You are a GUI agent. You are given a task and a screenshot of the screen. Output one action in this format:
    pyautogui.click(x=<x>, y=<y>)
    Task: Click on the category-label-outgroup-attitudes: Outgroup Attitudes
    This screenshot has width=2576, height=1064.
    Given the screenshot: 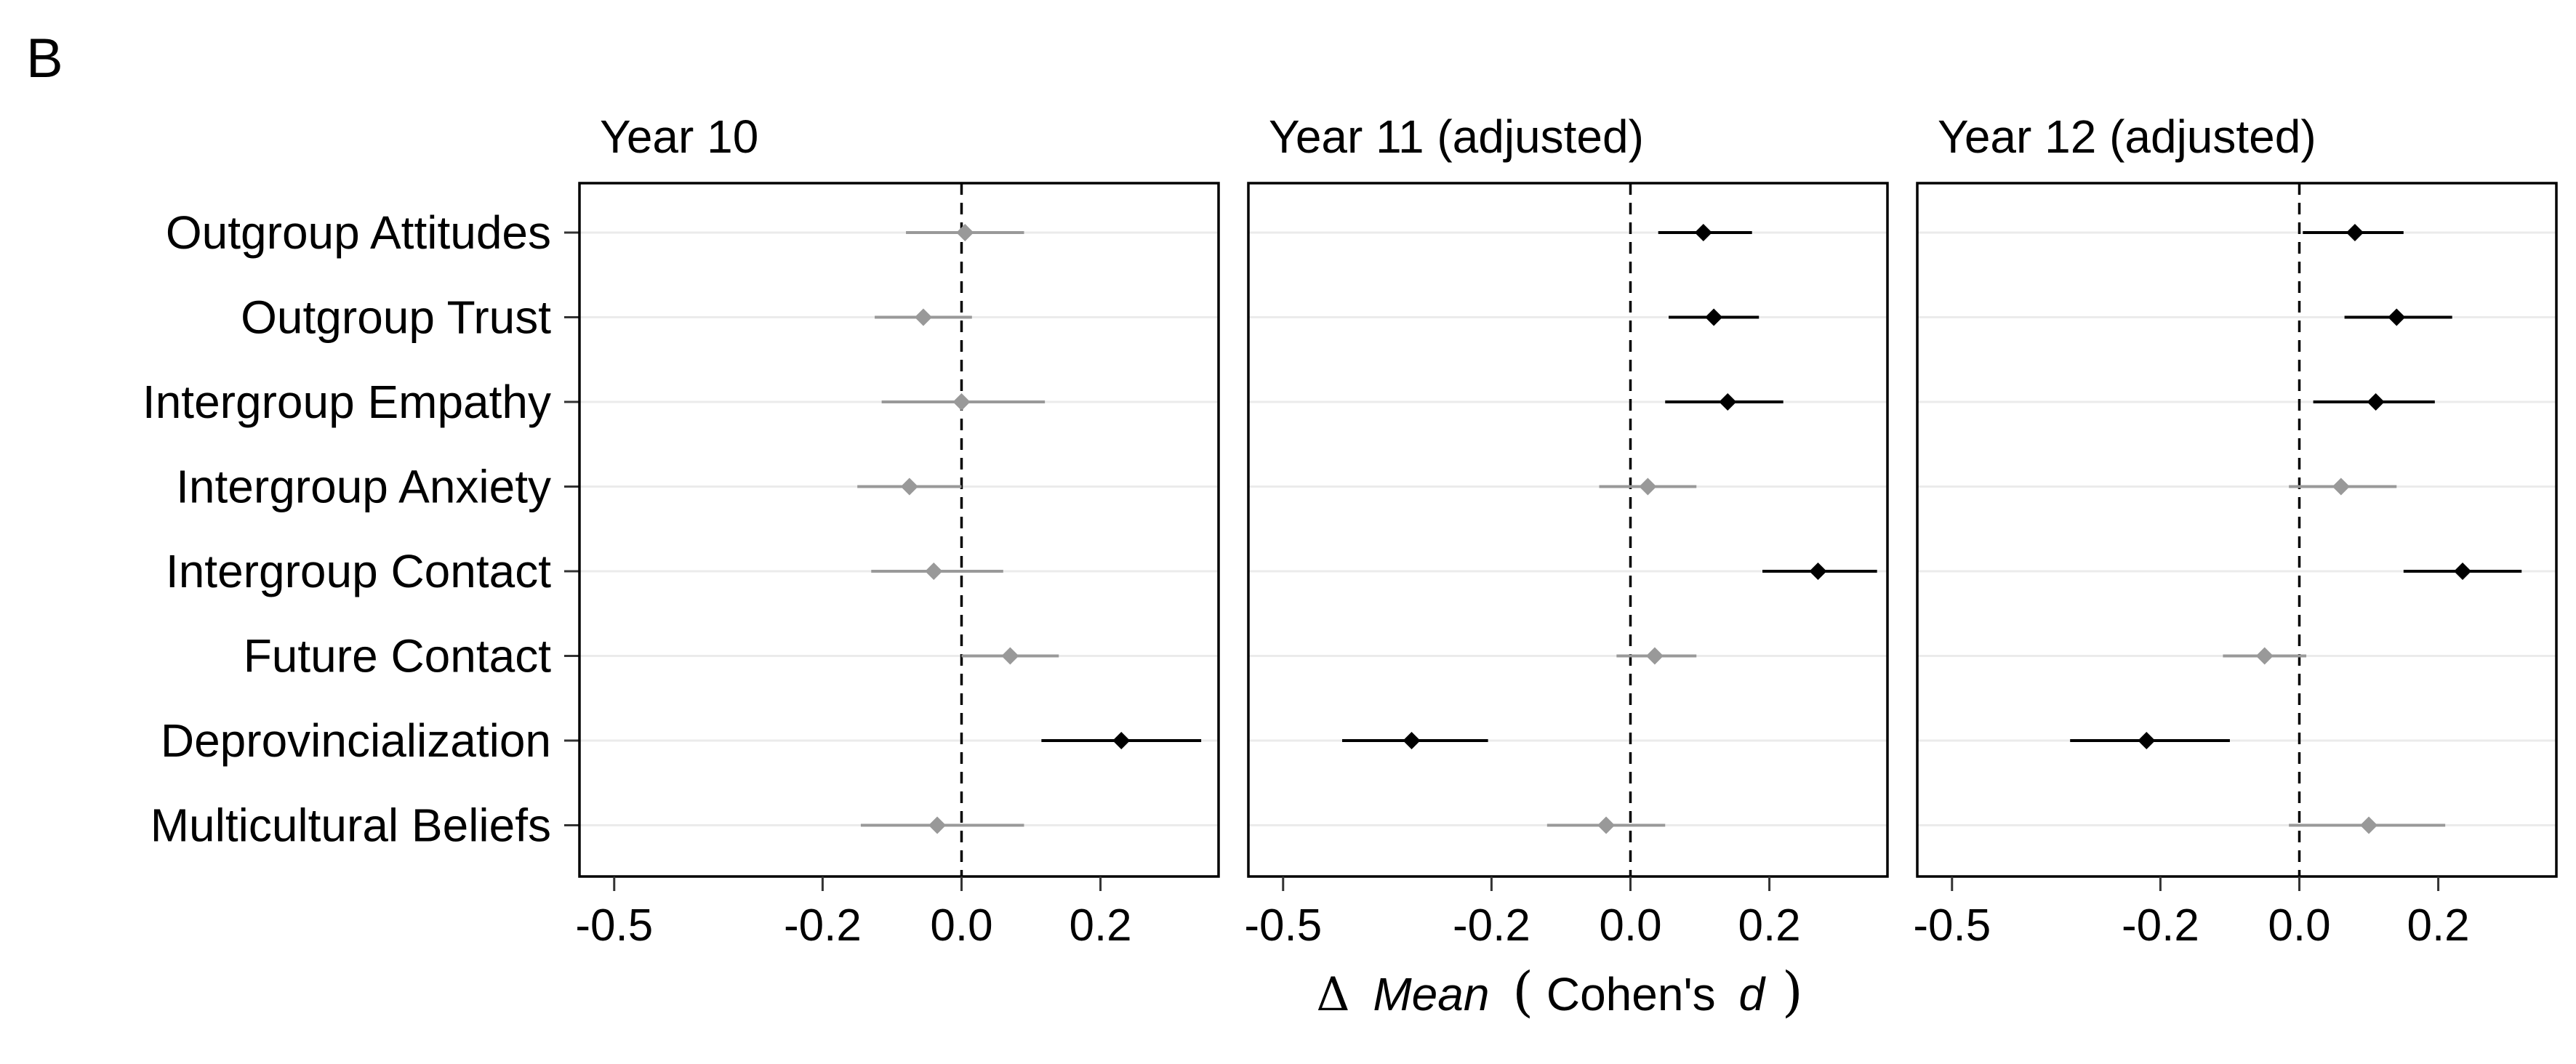 What is the action you would take?
    pyautogui.click(x=359, y=232)
    